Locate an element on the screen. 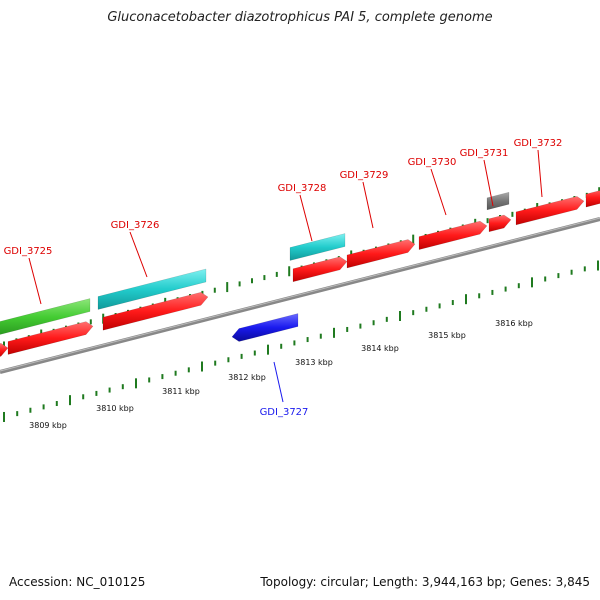  gene-label: GDI_3729 is located at coordinates (364, 175).